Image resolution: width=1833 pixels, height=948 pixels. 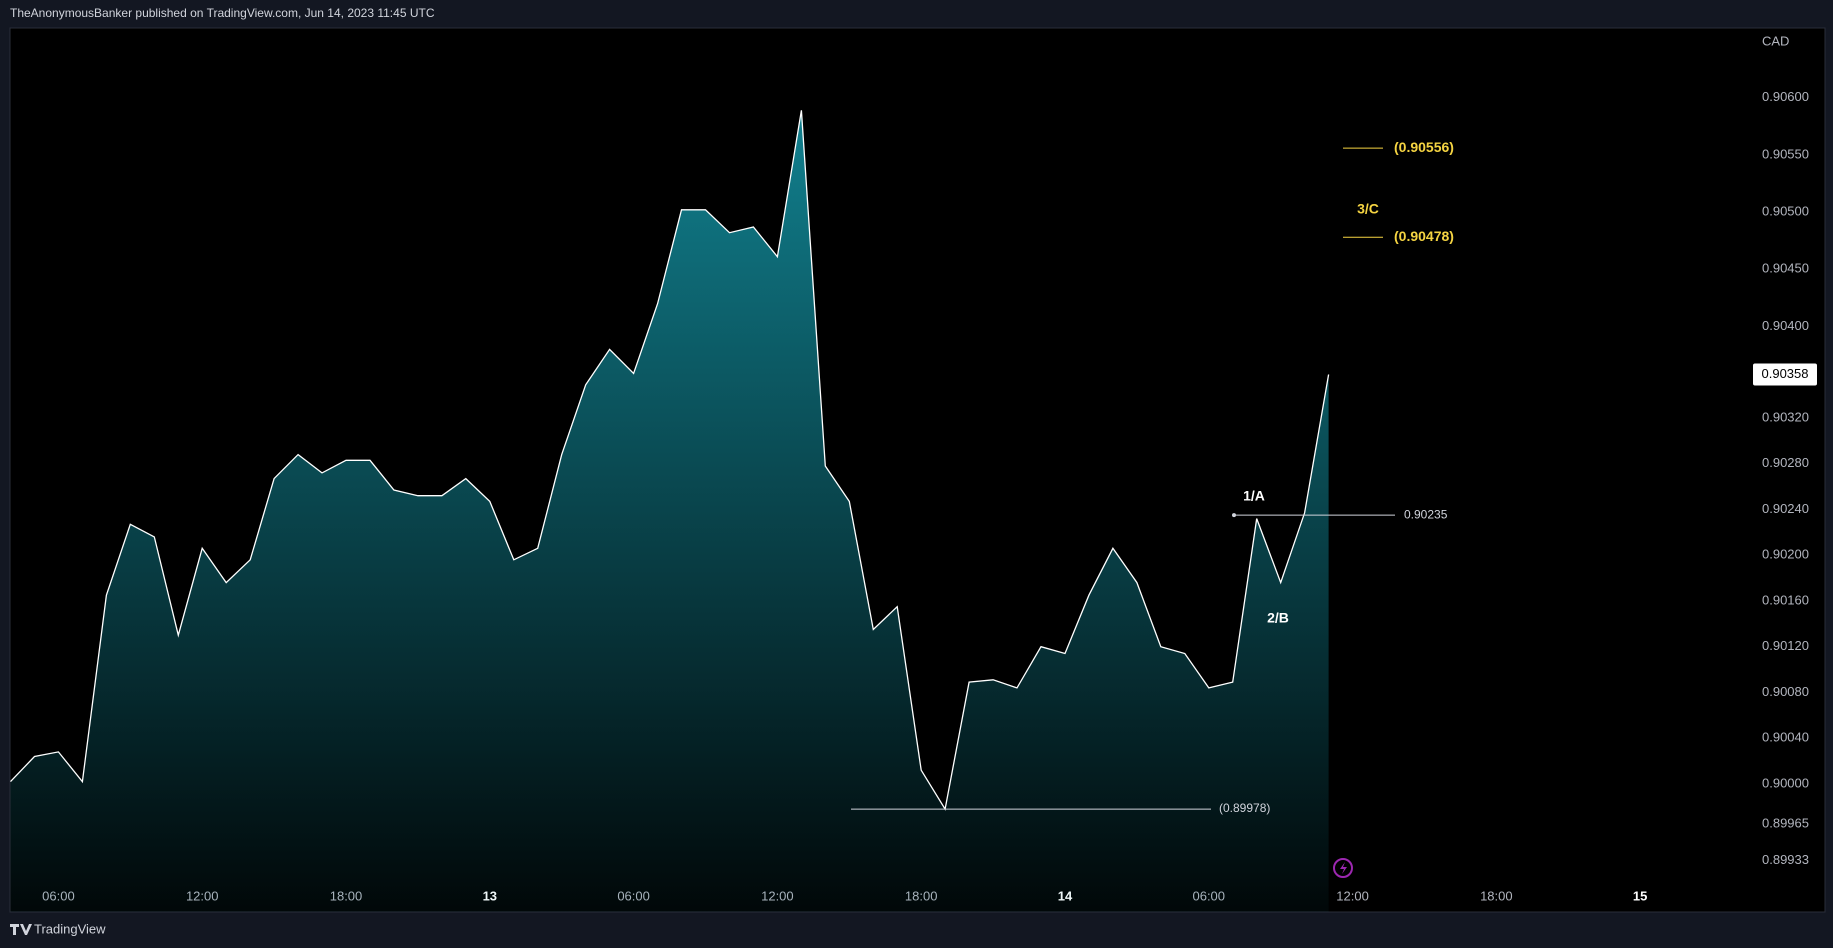 I want to click on level-label: (0.90478), so click(x=1424, y=236).